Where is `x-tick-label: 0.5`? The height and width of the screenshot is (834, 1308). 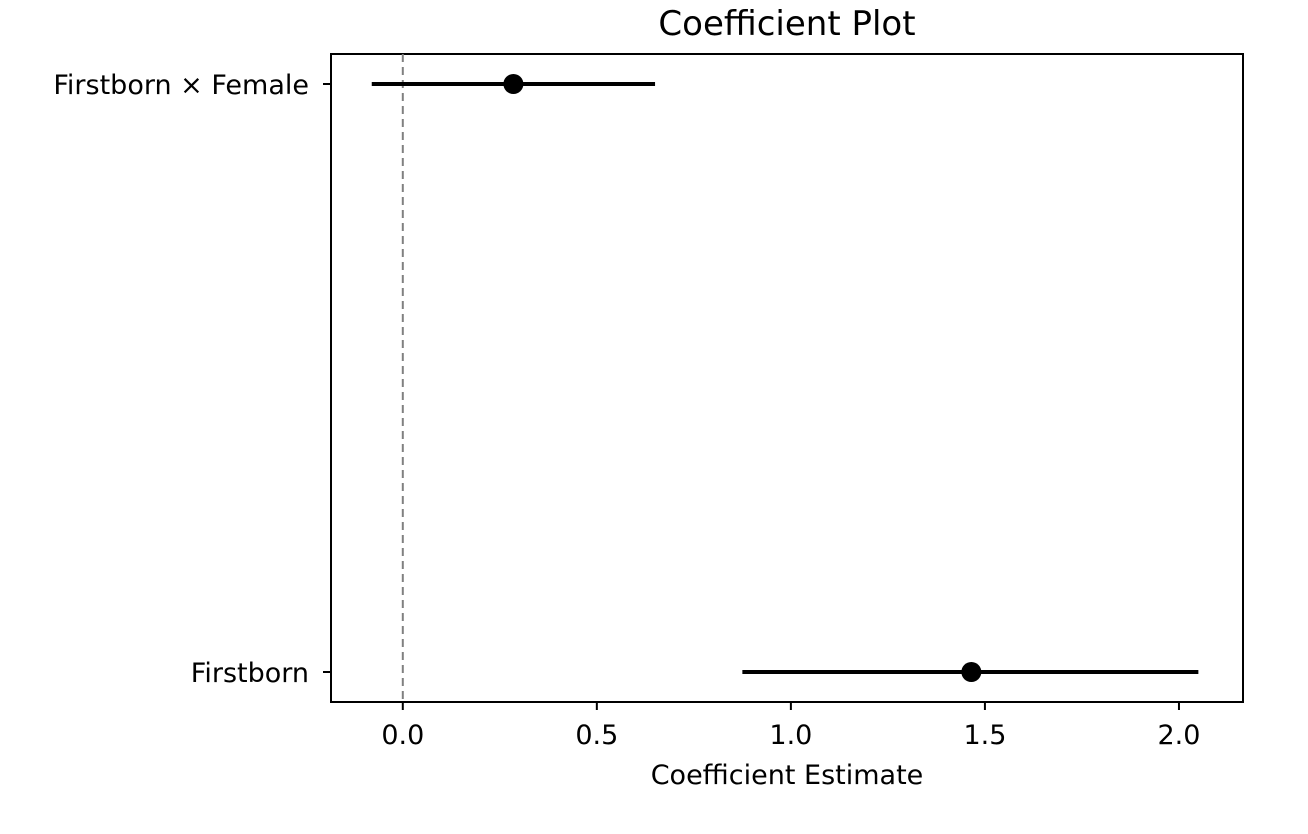
x-tick-label: 0.5 is located at coordinates (596, 735).